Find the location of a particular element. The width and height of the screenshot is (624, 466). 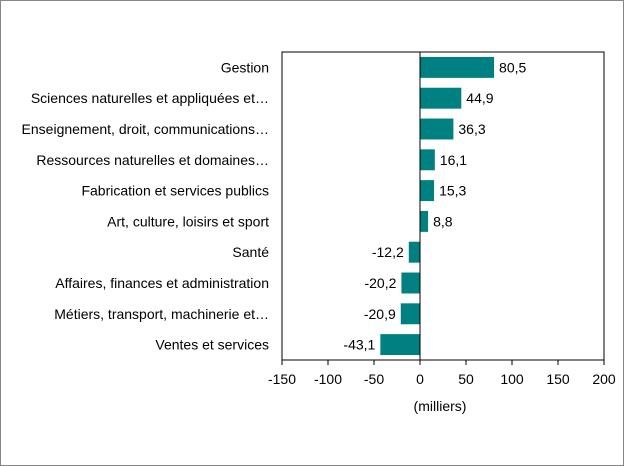

value-label-4: 16,1 is located at coordinates (453, 160).